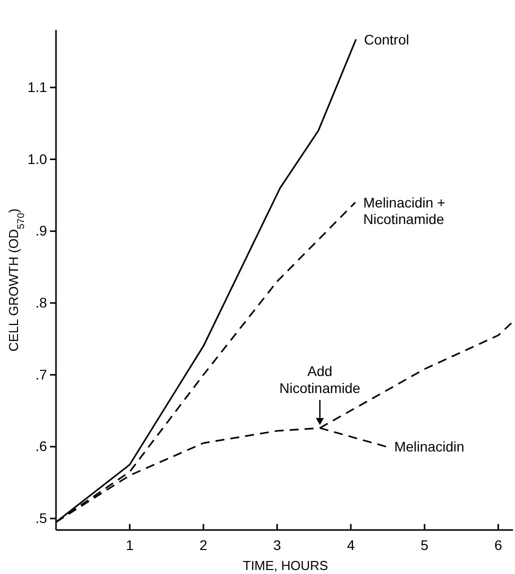 Image resolution: width=515 pixels, height=574 pixels. Describe the element at coordinates (320, 379) in the screenshot. I see `annotation: Add Nicotinamide` at that location.